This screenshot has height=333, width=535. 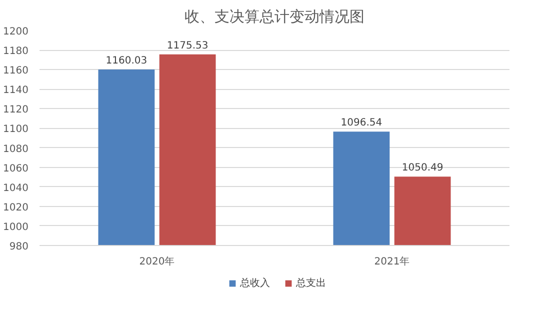 I want to click on y-tick-label: 980, so click(x=19, y=247).